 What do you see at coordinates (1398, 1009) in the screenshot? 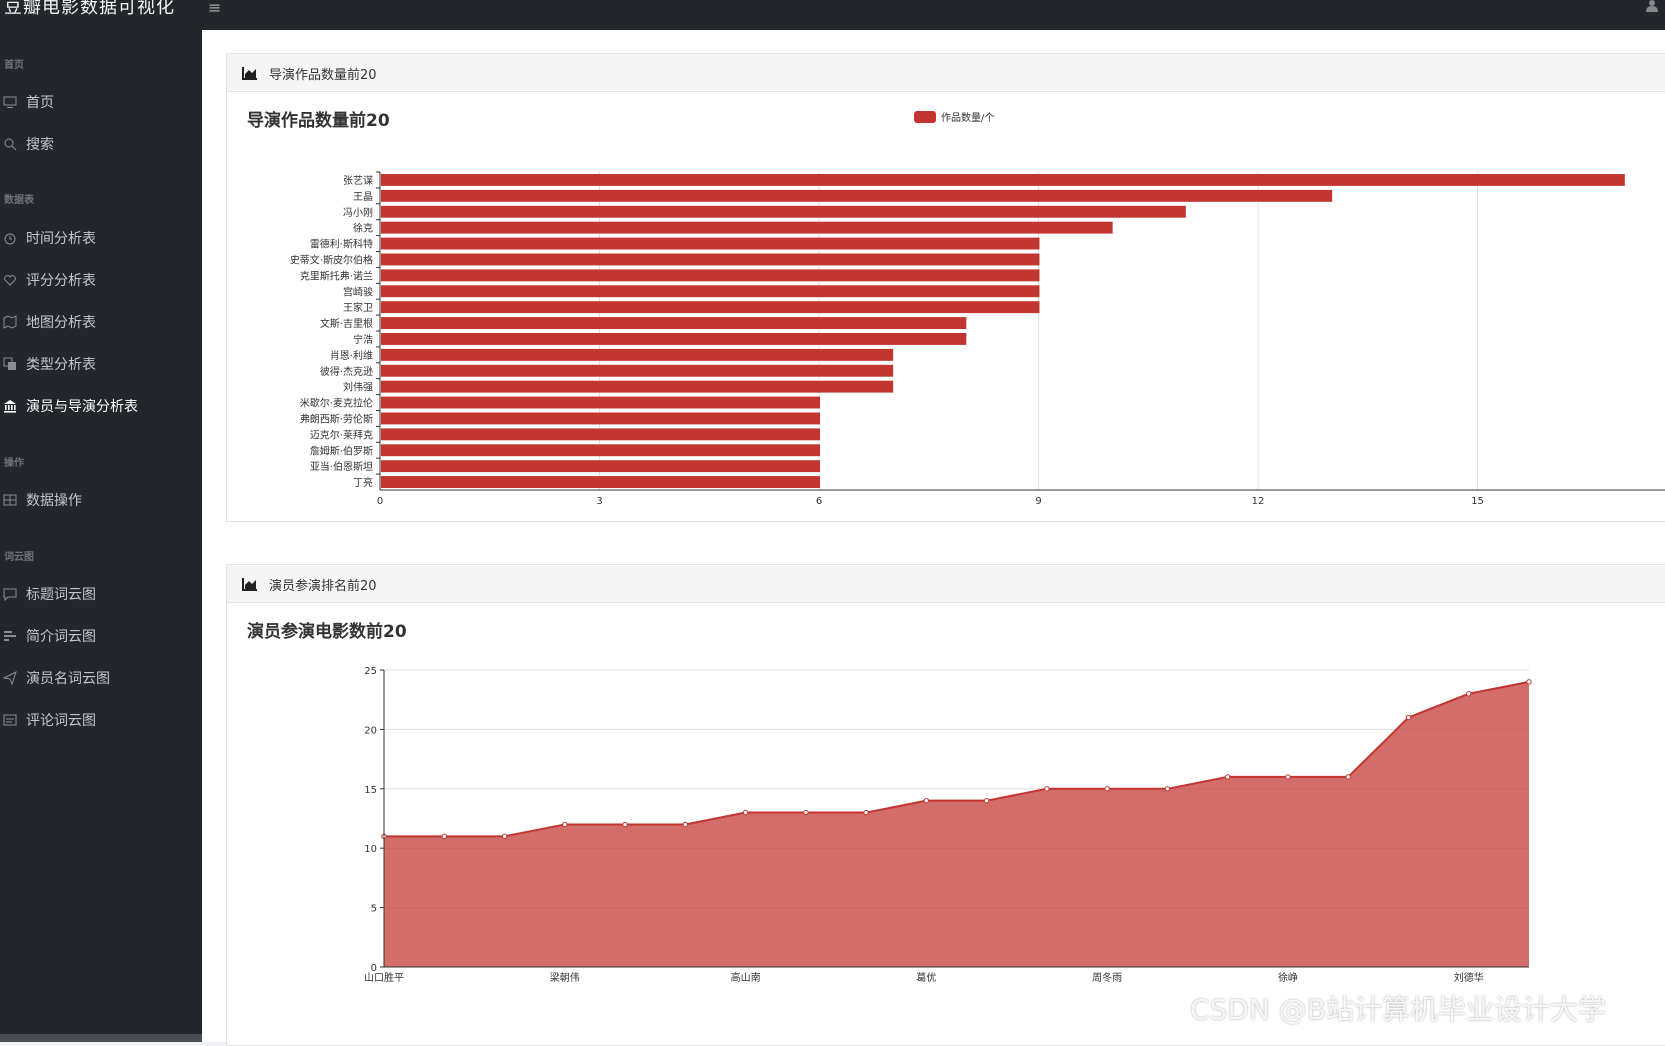
I see `watermark: CSDN @B站计算机毕业设计大学` at bounding box center [1398, 1009].